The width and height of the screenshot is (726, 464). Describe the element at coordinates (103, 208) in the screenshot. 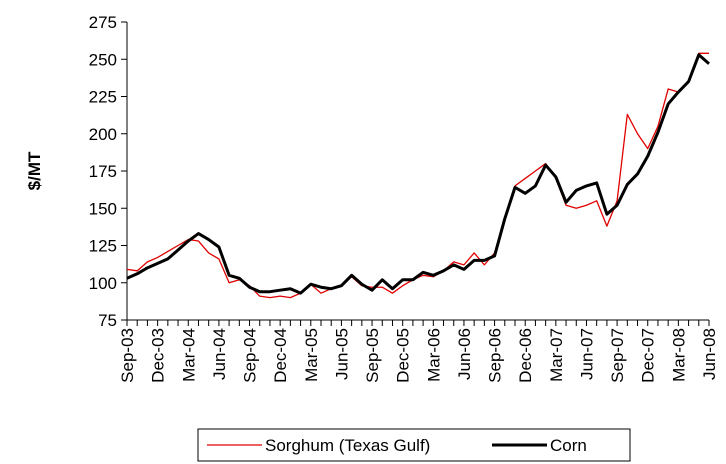

I see `y-tick-label: 150` at that location.